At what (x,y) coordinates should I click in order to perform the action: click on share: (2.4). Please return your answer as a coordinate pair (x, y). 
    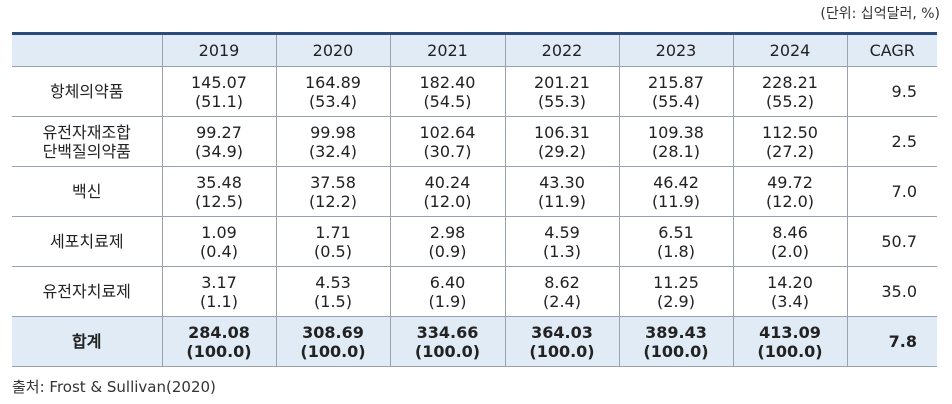
    Looking at the image, I should click on (562, 301).